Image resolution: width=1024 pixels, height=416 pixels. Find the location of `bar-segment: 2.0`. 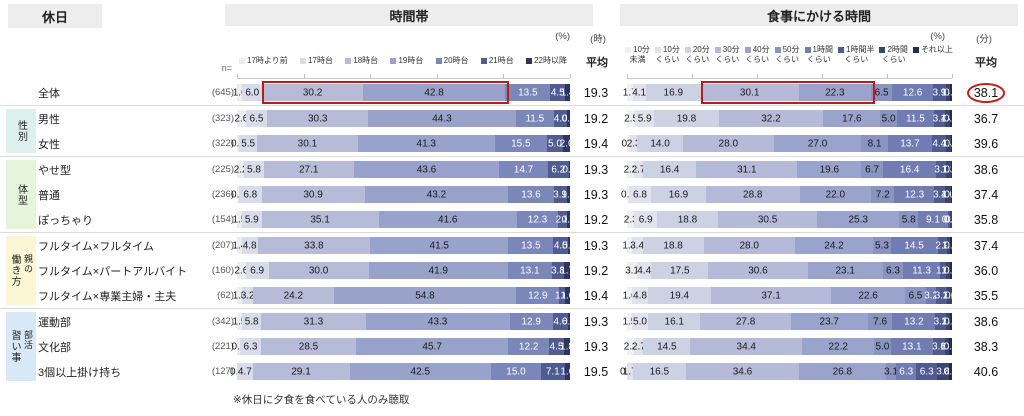

bar-segment: 2.0 is located at coordinates (567, 143).